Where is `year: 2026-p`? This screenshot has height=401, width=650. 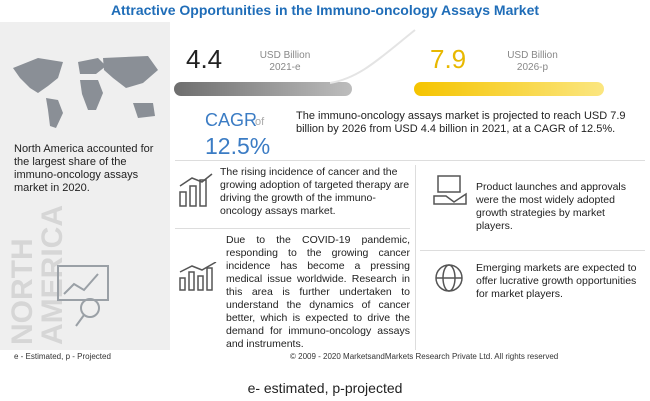
year: 2026-p is located at coordinates (532, 67).